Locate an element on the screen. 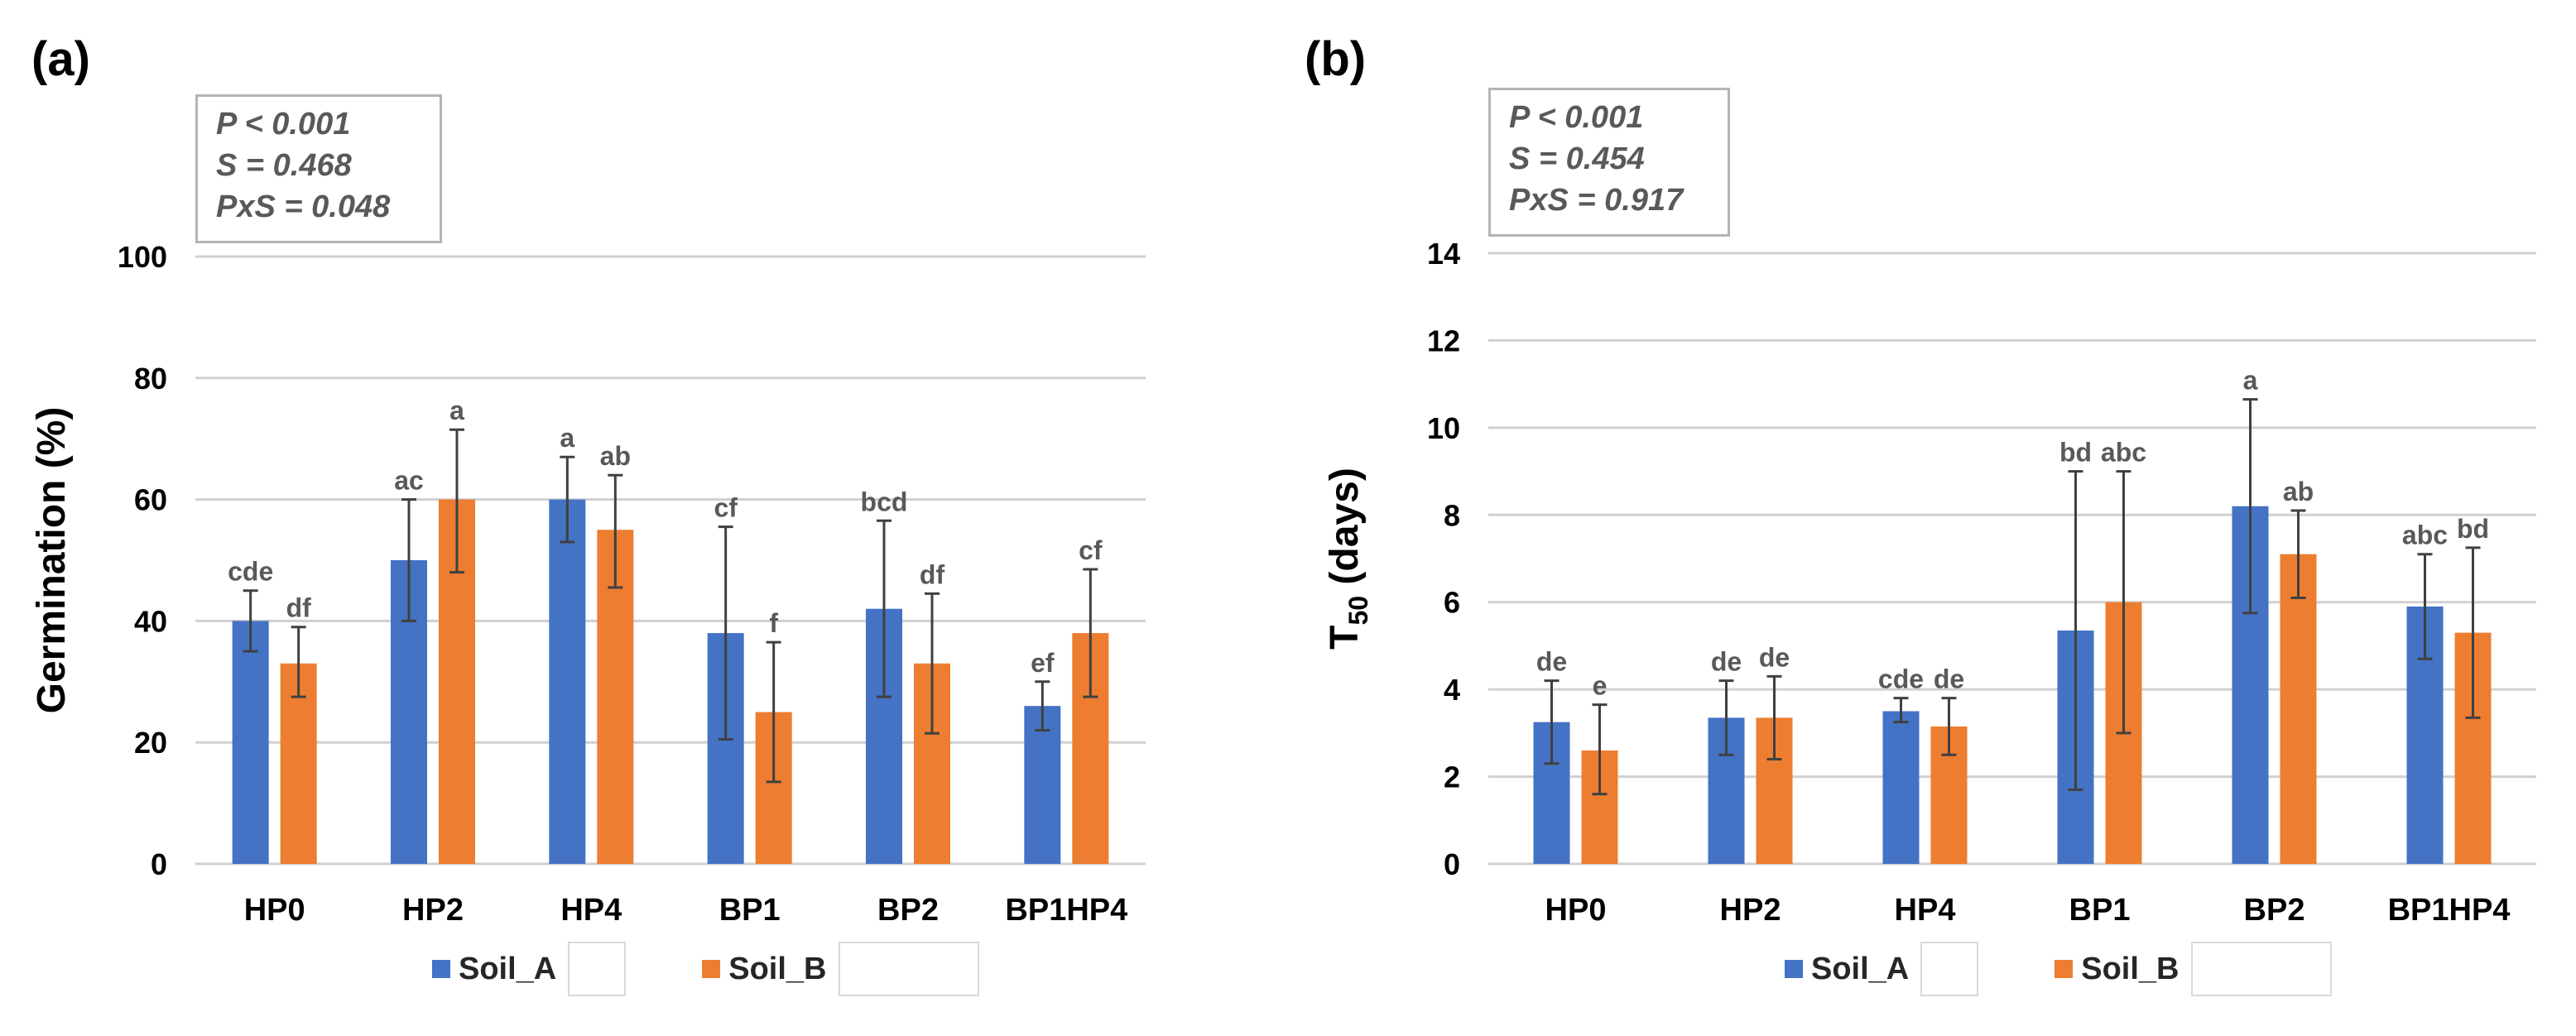  significance-letter: f is located at coordinates (773, 623).